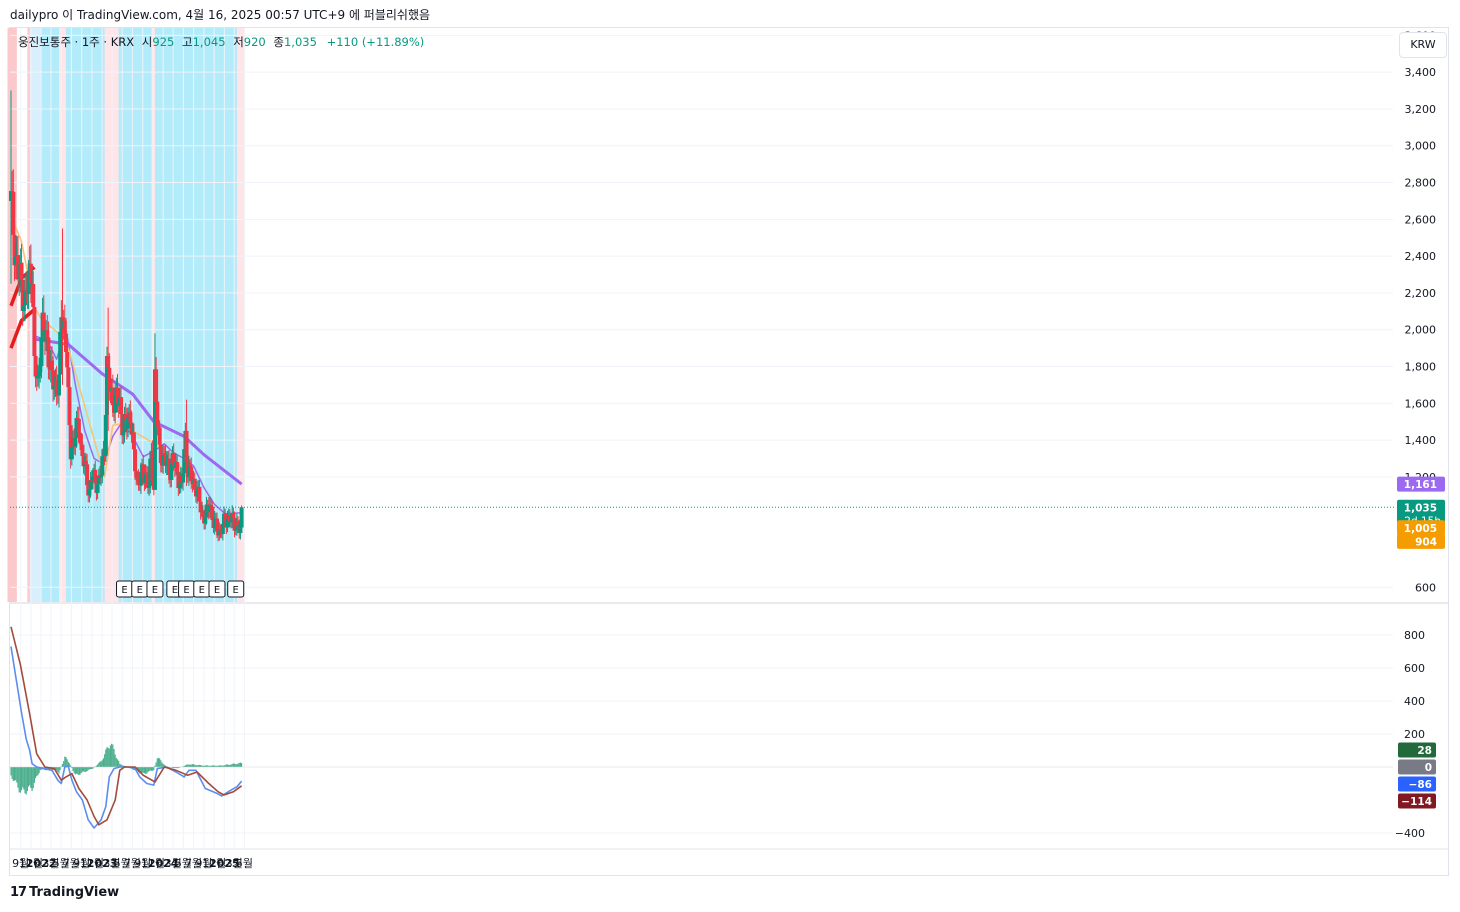  I want to click on open-value: 925, so click(163, 42).